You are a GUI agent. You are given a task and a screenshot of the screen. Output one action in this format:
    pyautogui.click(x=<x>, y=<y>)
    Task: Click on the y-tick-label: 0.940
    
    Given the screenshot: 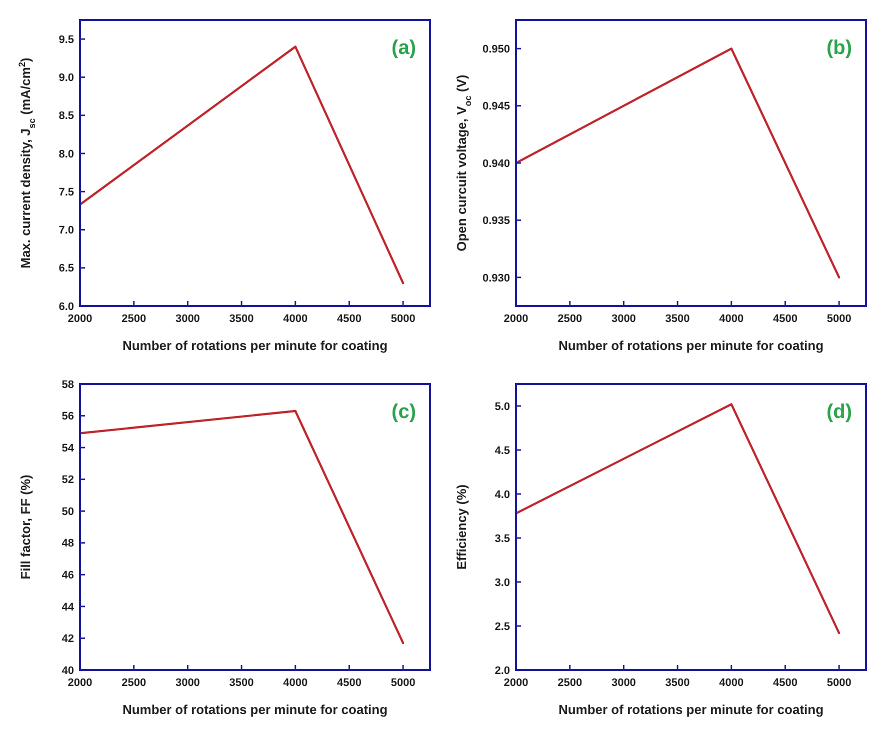 What is the action you would take?
    pyautogui.click(x=496, y=164)
    